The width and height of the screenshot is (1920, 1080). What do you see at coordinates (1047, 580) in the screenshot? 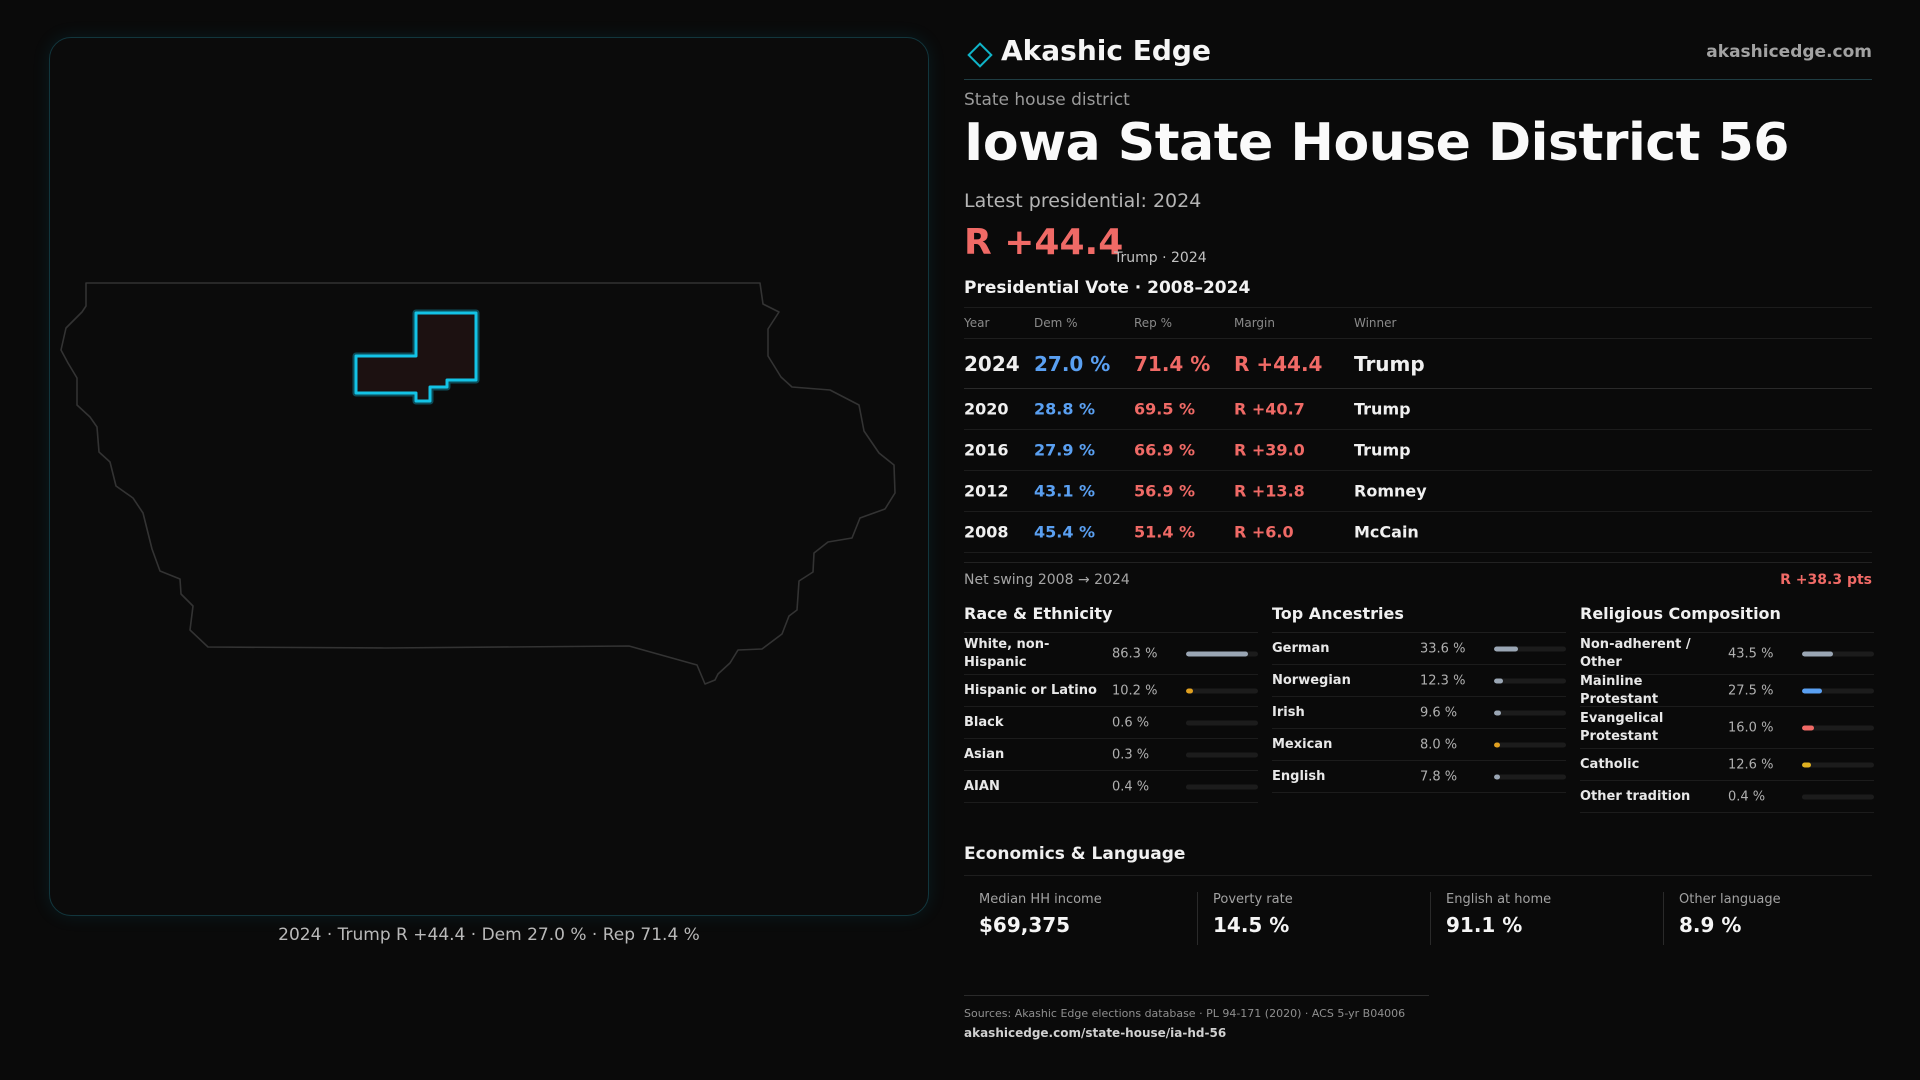
I see `net-swing-label: Net swing 2008 → 2024` at bounding box center [1047, 580].